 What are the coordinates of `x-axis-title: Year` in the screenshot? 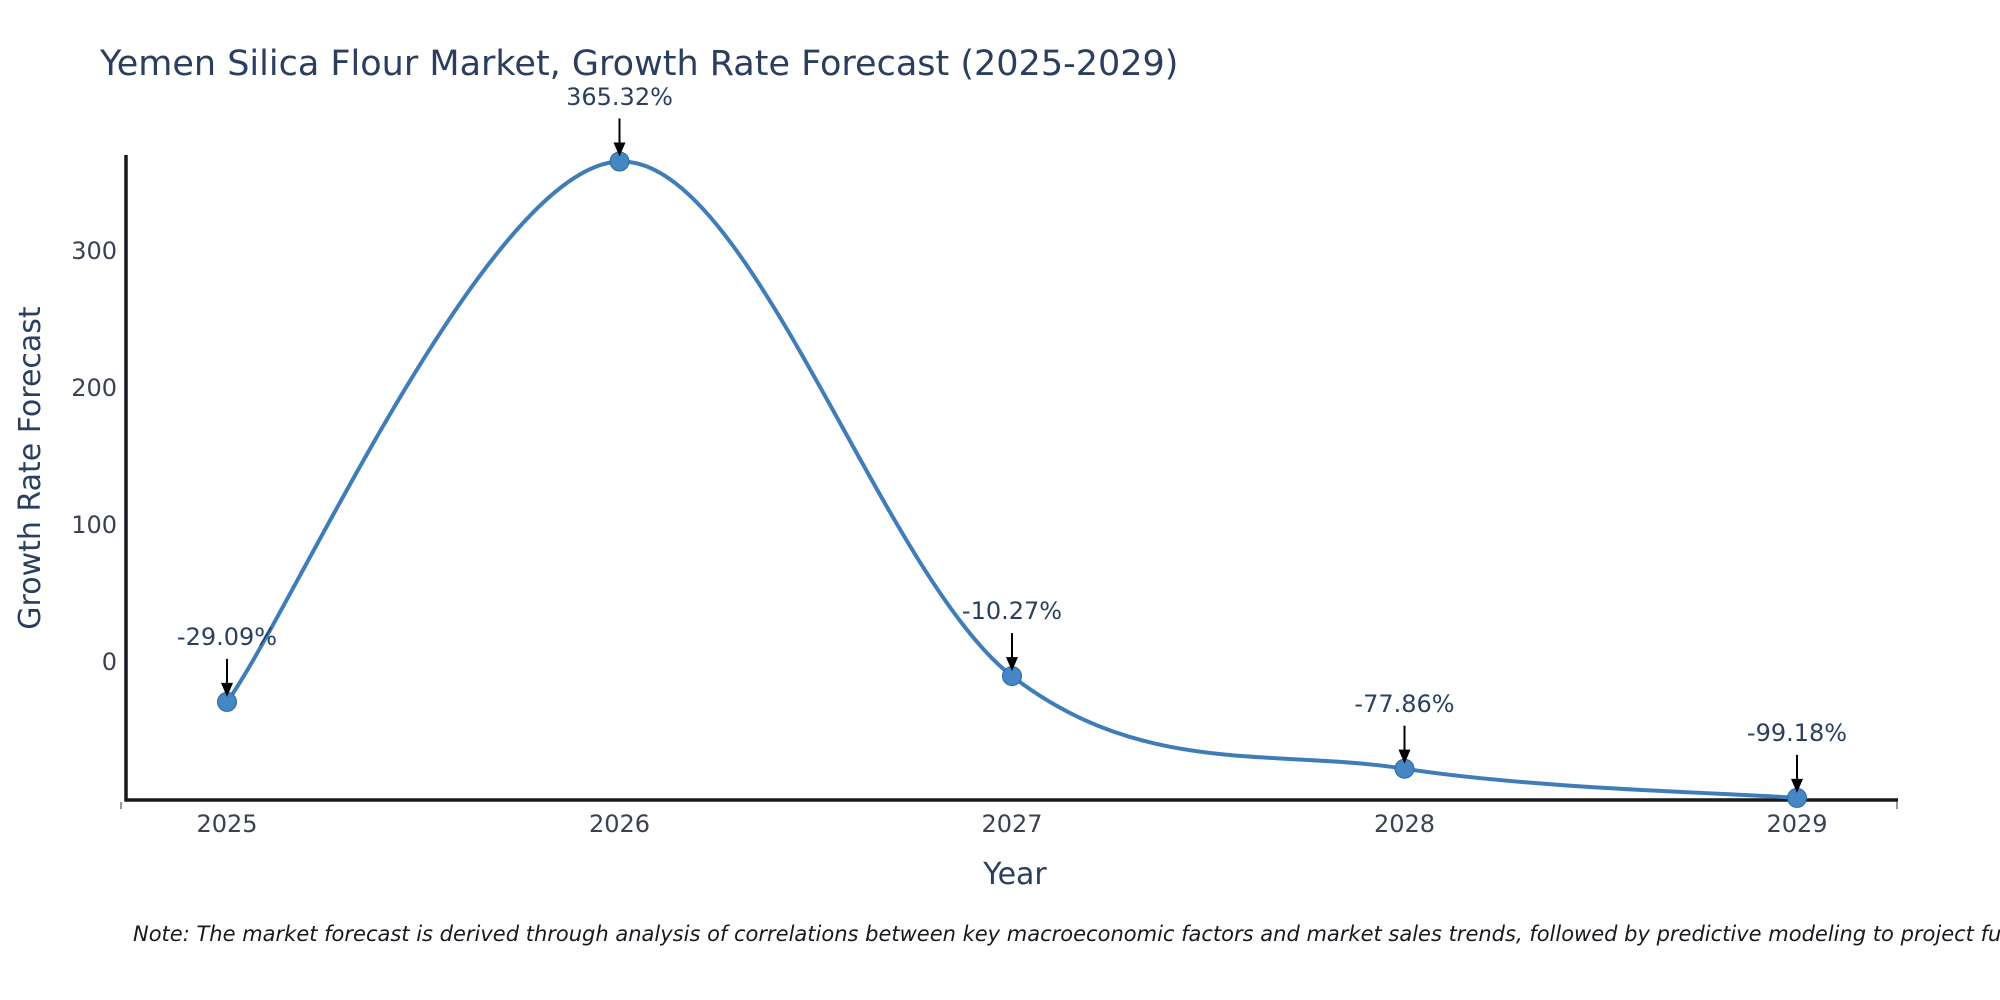 It's located at (1015, 874).